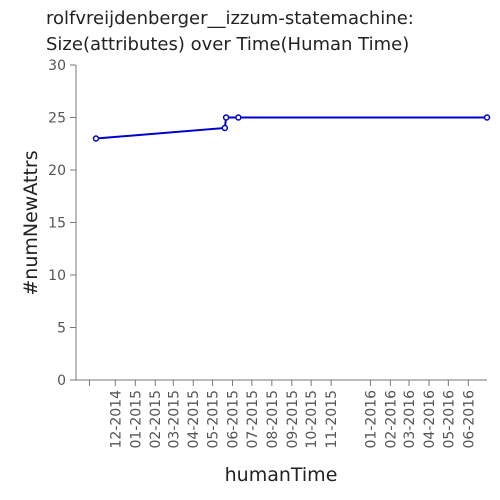 Image resolution: width=500 pixels, height=500 pixels. I want to click on x-tick-label: 11-2015, so click(332, 419).